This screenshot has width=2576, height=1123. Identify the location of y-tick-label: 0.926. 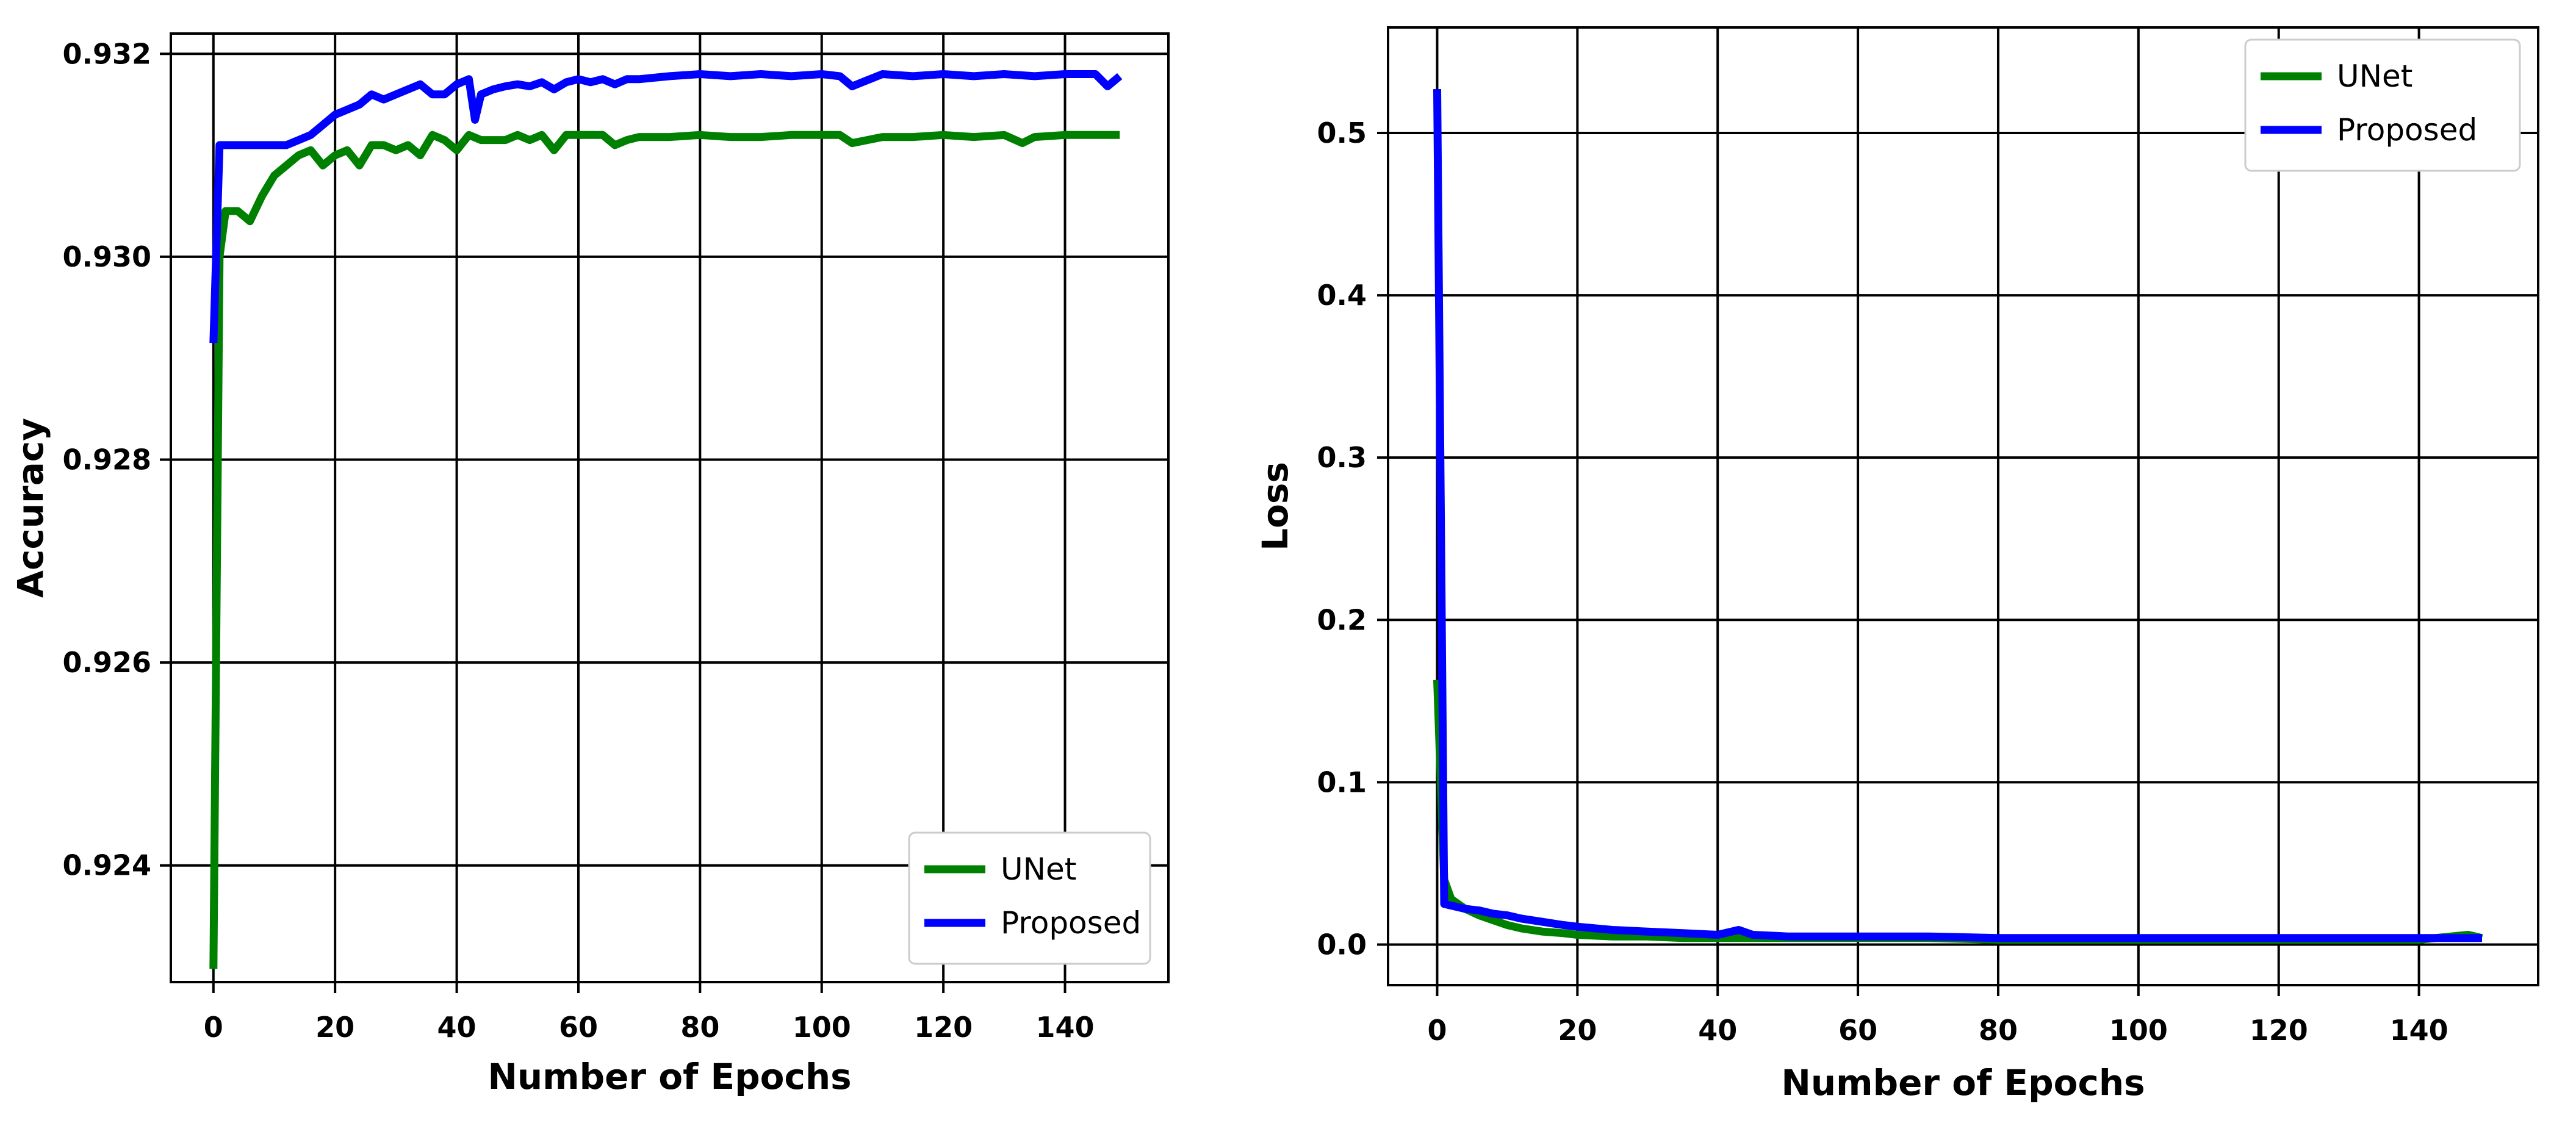
(106, 662).